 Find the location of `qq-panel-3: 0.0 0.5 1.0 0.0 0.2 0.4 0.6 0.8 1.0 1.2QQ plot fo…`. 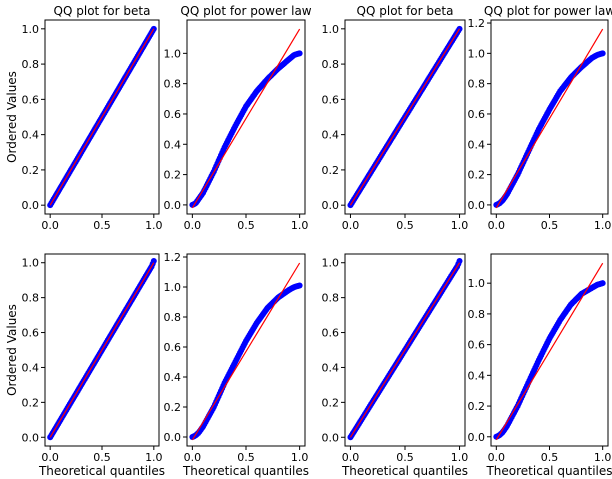

qq-panel-3: 0.0 0.5 1.0 0.0 0.2 0.4 0.6 0.8 1.0 1.2QQ plot fo… is located at coordinates (540, 118).